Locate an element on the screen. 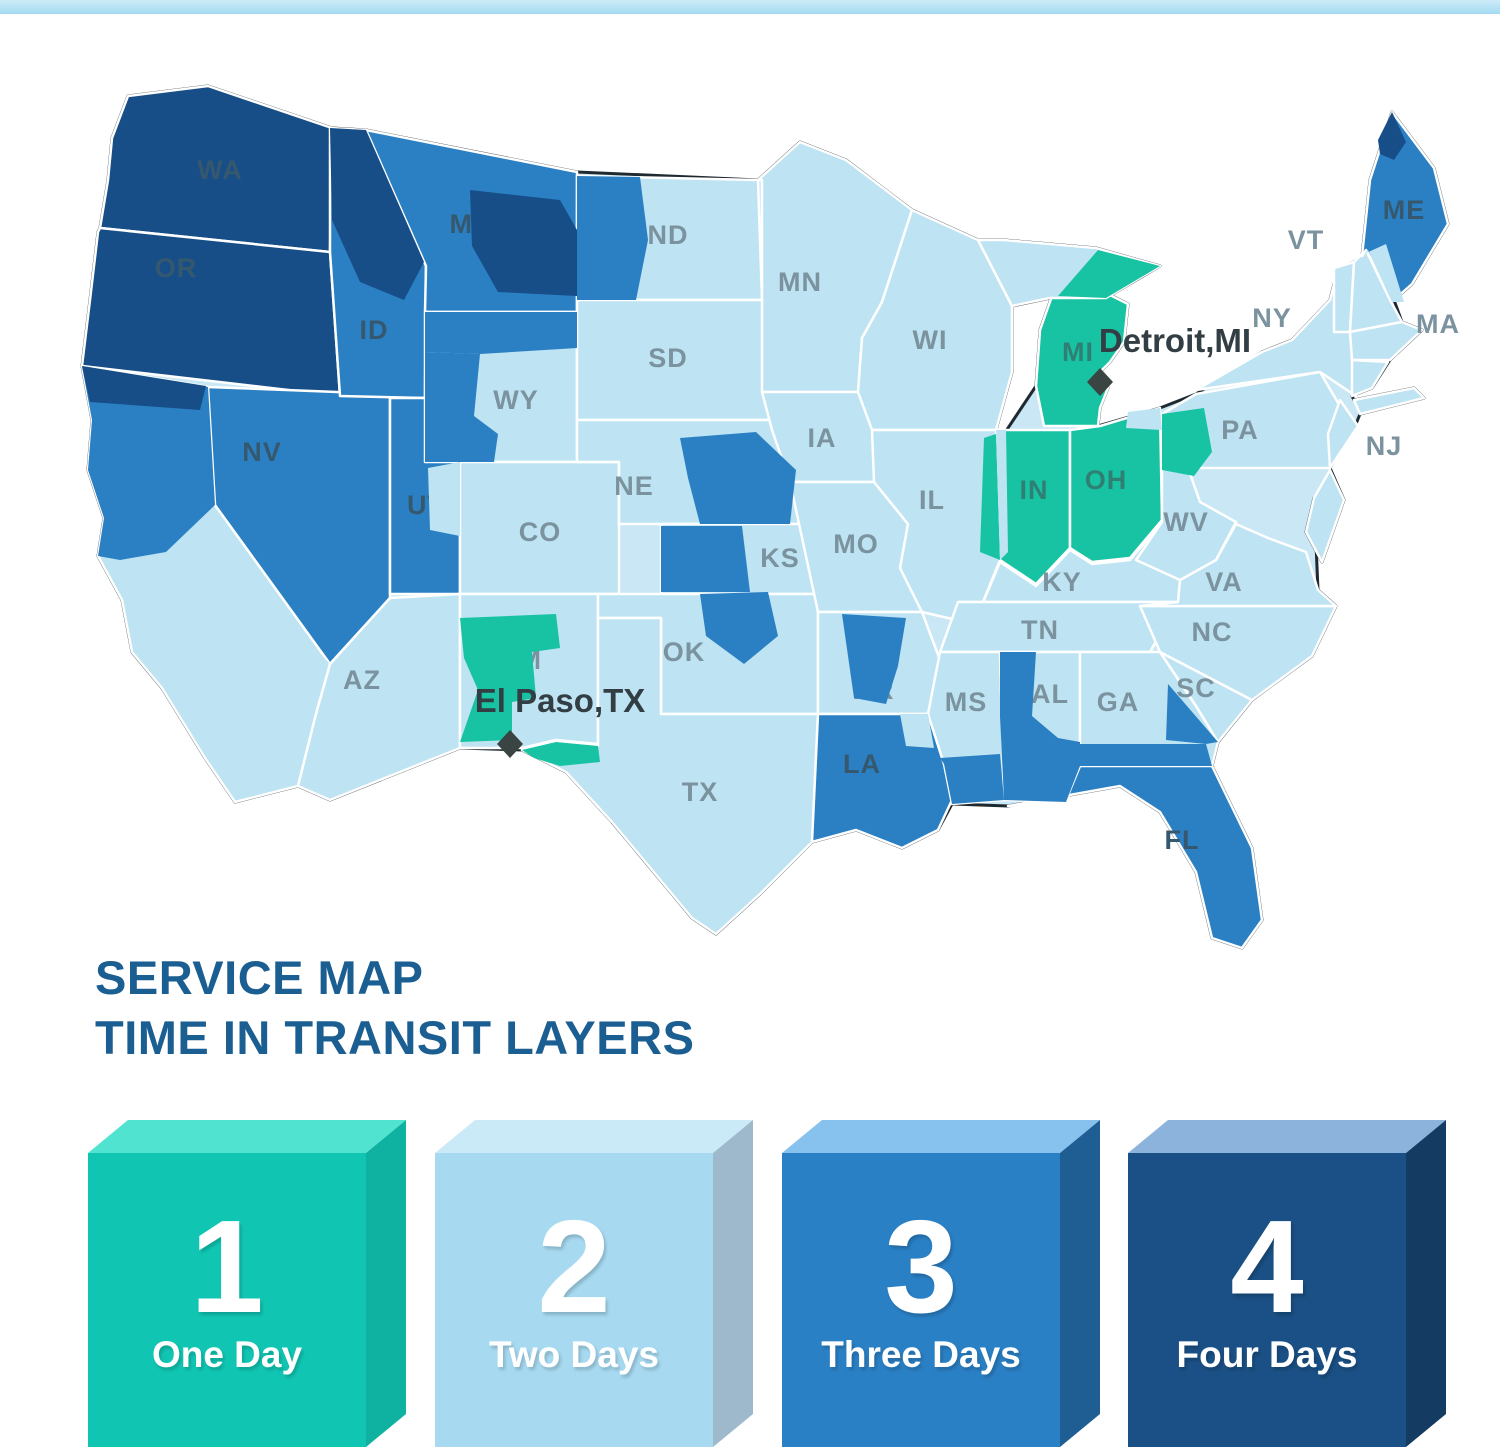 The height and width of the screenshot is (1447, 1500). state-patch-UT-2day is located at coordinates (444, 499).